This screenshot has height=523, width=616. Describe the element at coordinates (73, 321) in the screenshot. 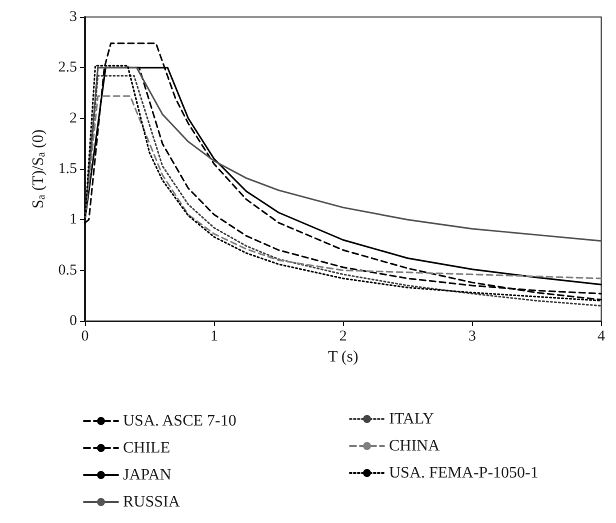

I see `y-tick-label: 0` at that location.